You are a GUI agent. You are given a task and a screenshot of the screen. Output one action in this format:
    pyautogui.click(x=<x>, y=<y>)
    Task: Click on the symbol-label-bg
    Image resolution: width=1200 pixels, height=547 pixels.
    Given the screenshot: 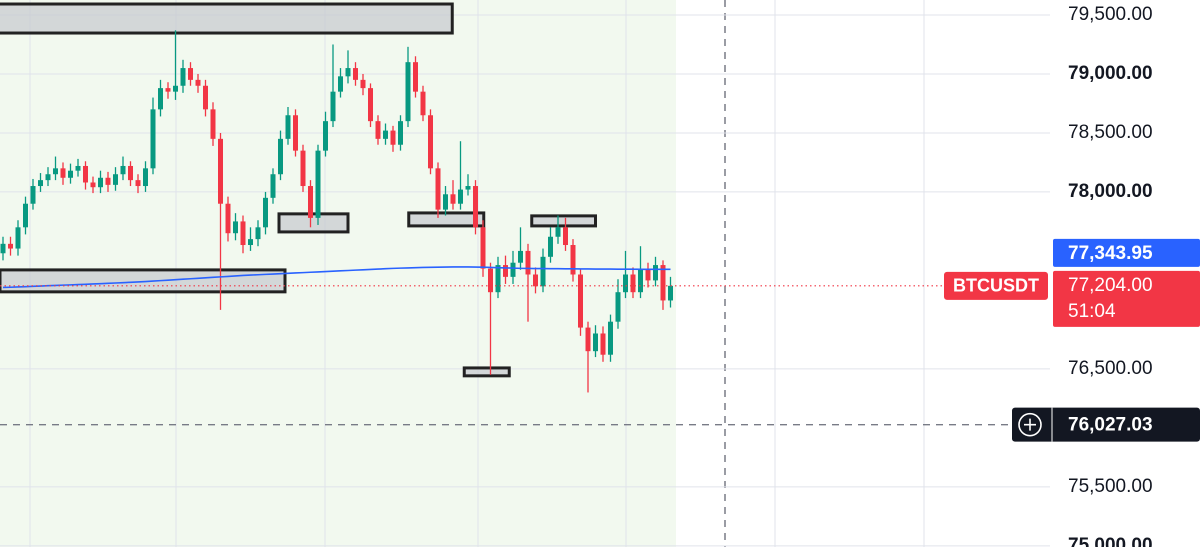 What is the action you would take?
    pyautogui.click(x=996, y=285)
    